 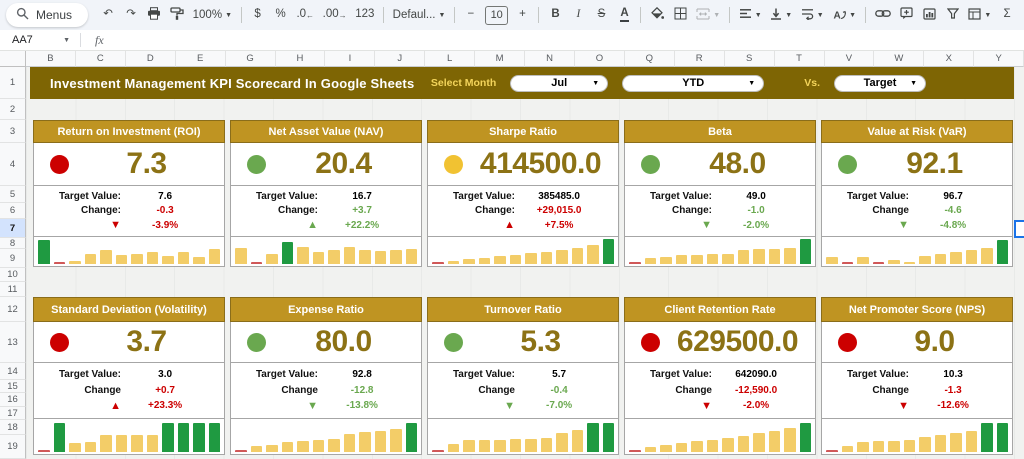 I want to click on strikethrough-button: S, so click(x=601, y=15).